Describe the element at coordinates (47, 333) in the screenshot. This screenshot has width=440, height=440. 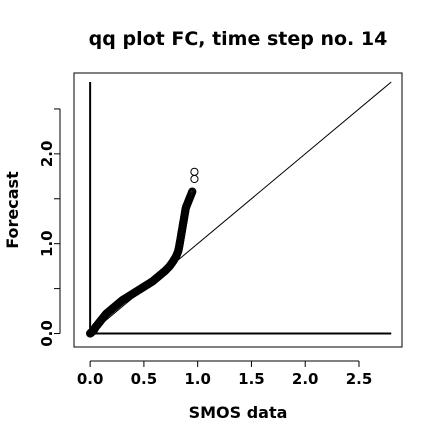
I see `y-tick-label: 0.0` at that location.